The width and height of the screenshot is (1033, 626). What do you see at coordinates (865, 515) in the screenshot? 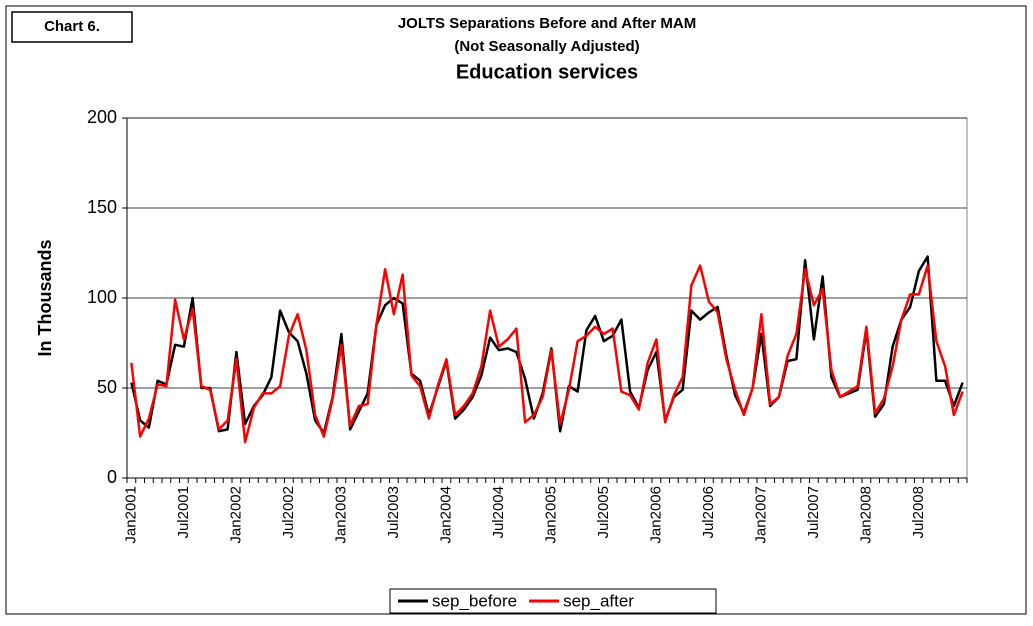
I see `x-tick-label: Jan2008` at bounding box center [865, 515].